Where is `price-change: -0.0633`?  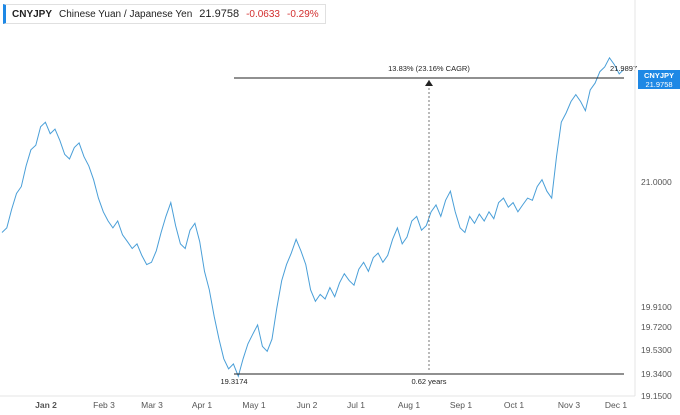 price-change: -0.0633 is located at coordinates (263, 14).